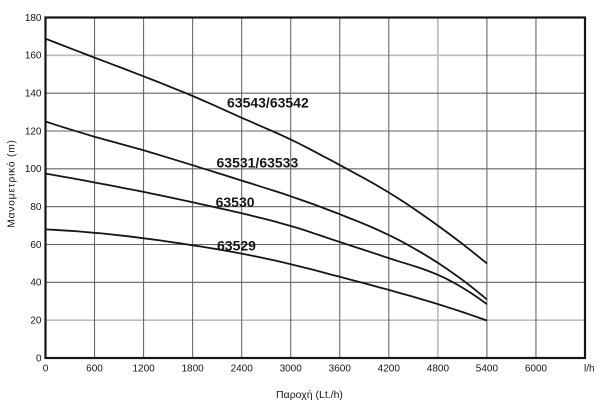  Describe the element at coordinates (36, 207) in the screenshot. I see `svg-text: 80` at that location.